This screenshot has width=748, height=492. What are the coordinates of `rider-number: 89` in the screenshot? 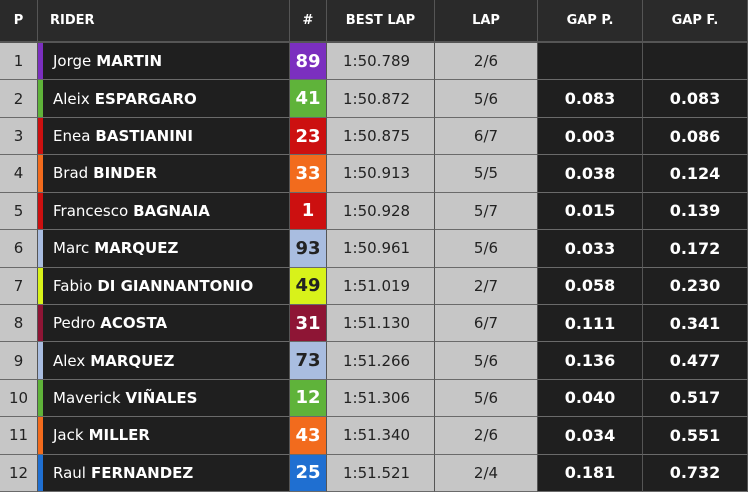 It's located at (308, 62).